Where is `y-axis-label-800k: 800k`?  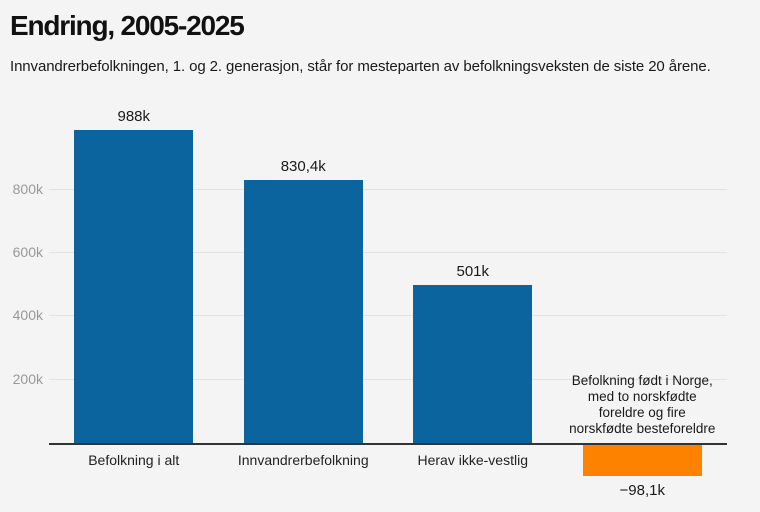 y-axis-label-800k: 800k is located at coordinates (27, 188).